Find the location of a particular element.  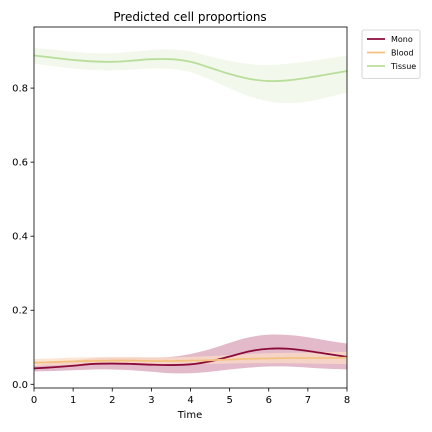

x-tick-label: 0 is located at coordinates (34, 400).